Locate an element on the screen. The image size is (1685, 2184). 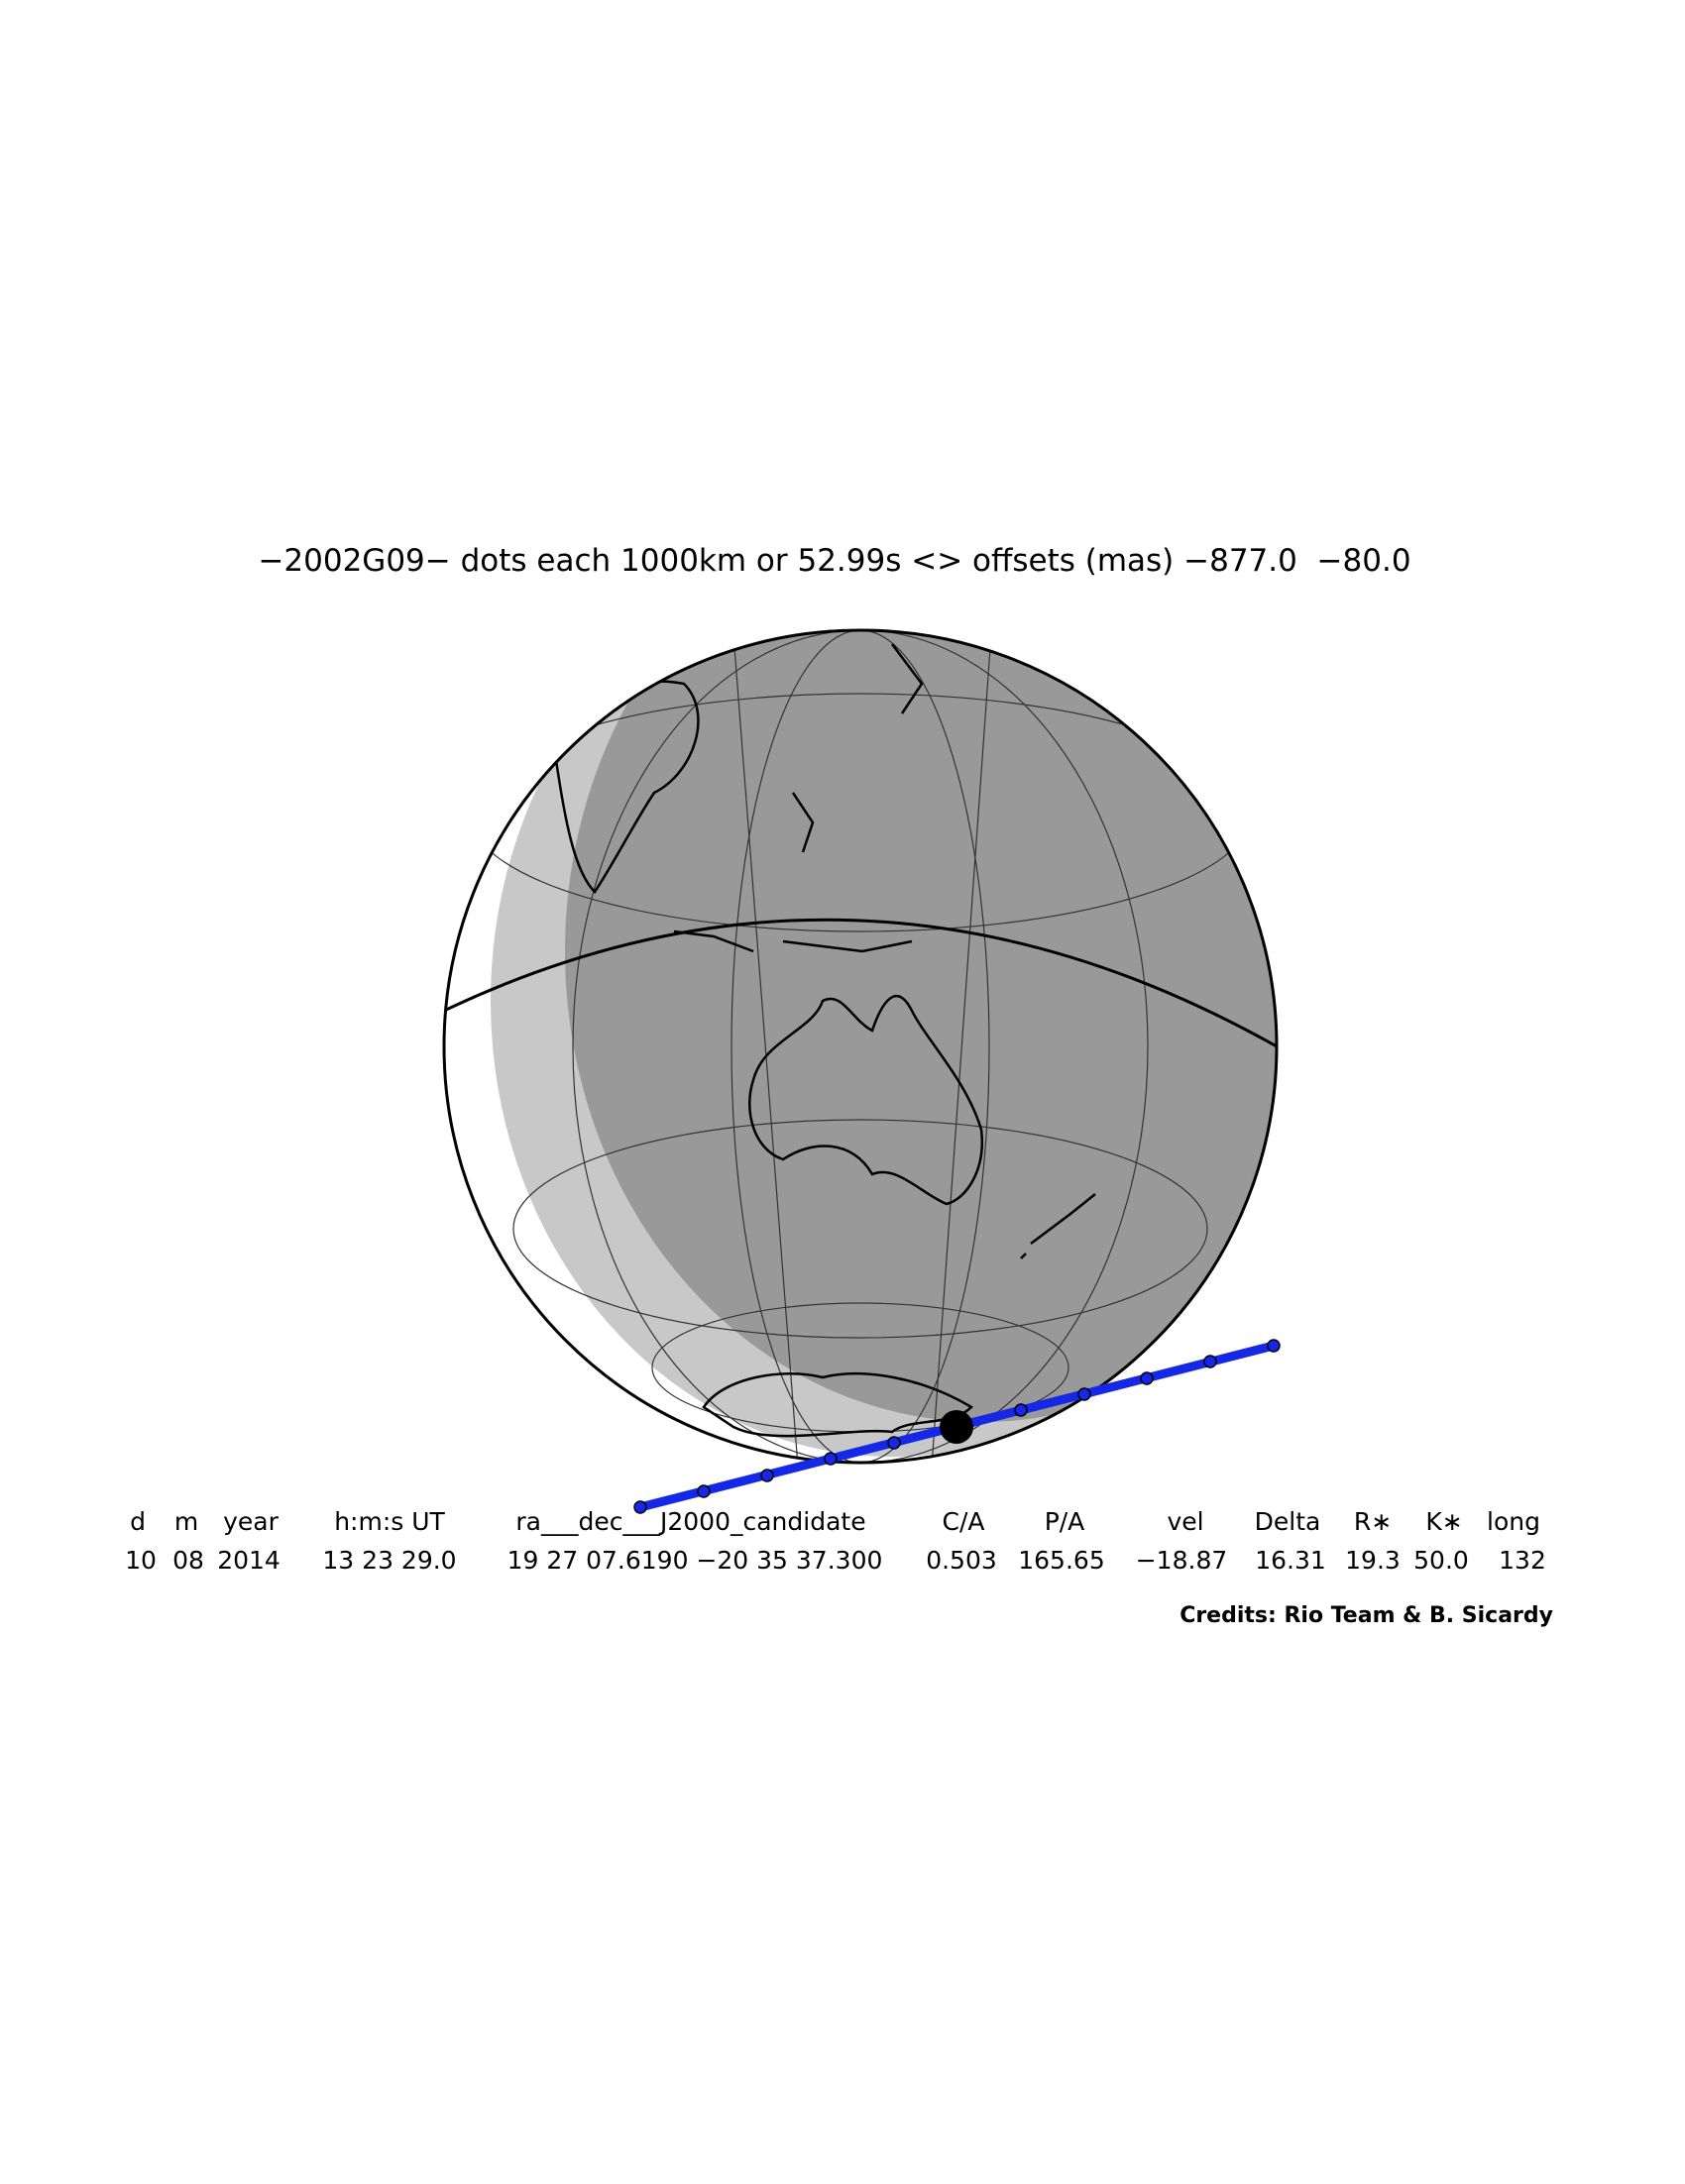
column-header: C/A is located at coordinates (964, 1521).